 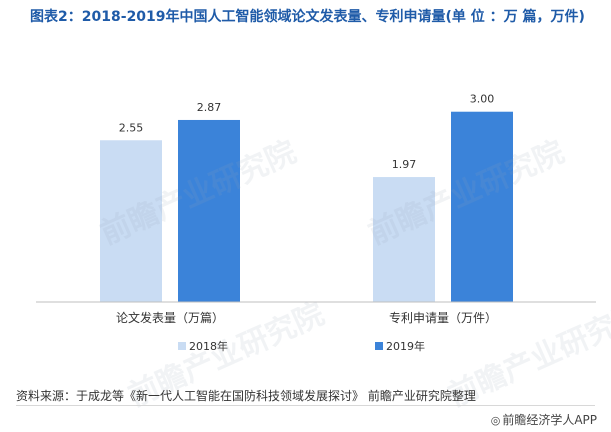 What do you see at coordinates (482, 99) in the screenshot?
I see `data-label: 3.00` at bounding box center [482, 99].